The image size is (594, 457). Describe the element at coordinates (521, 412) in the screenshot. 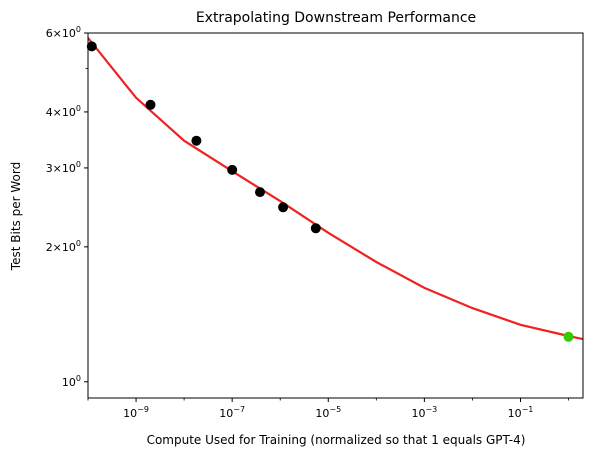

I see `x-tick-label: 10⁻¹` at that location.